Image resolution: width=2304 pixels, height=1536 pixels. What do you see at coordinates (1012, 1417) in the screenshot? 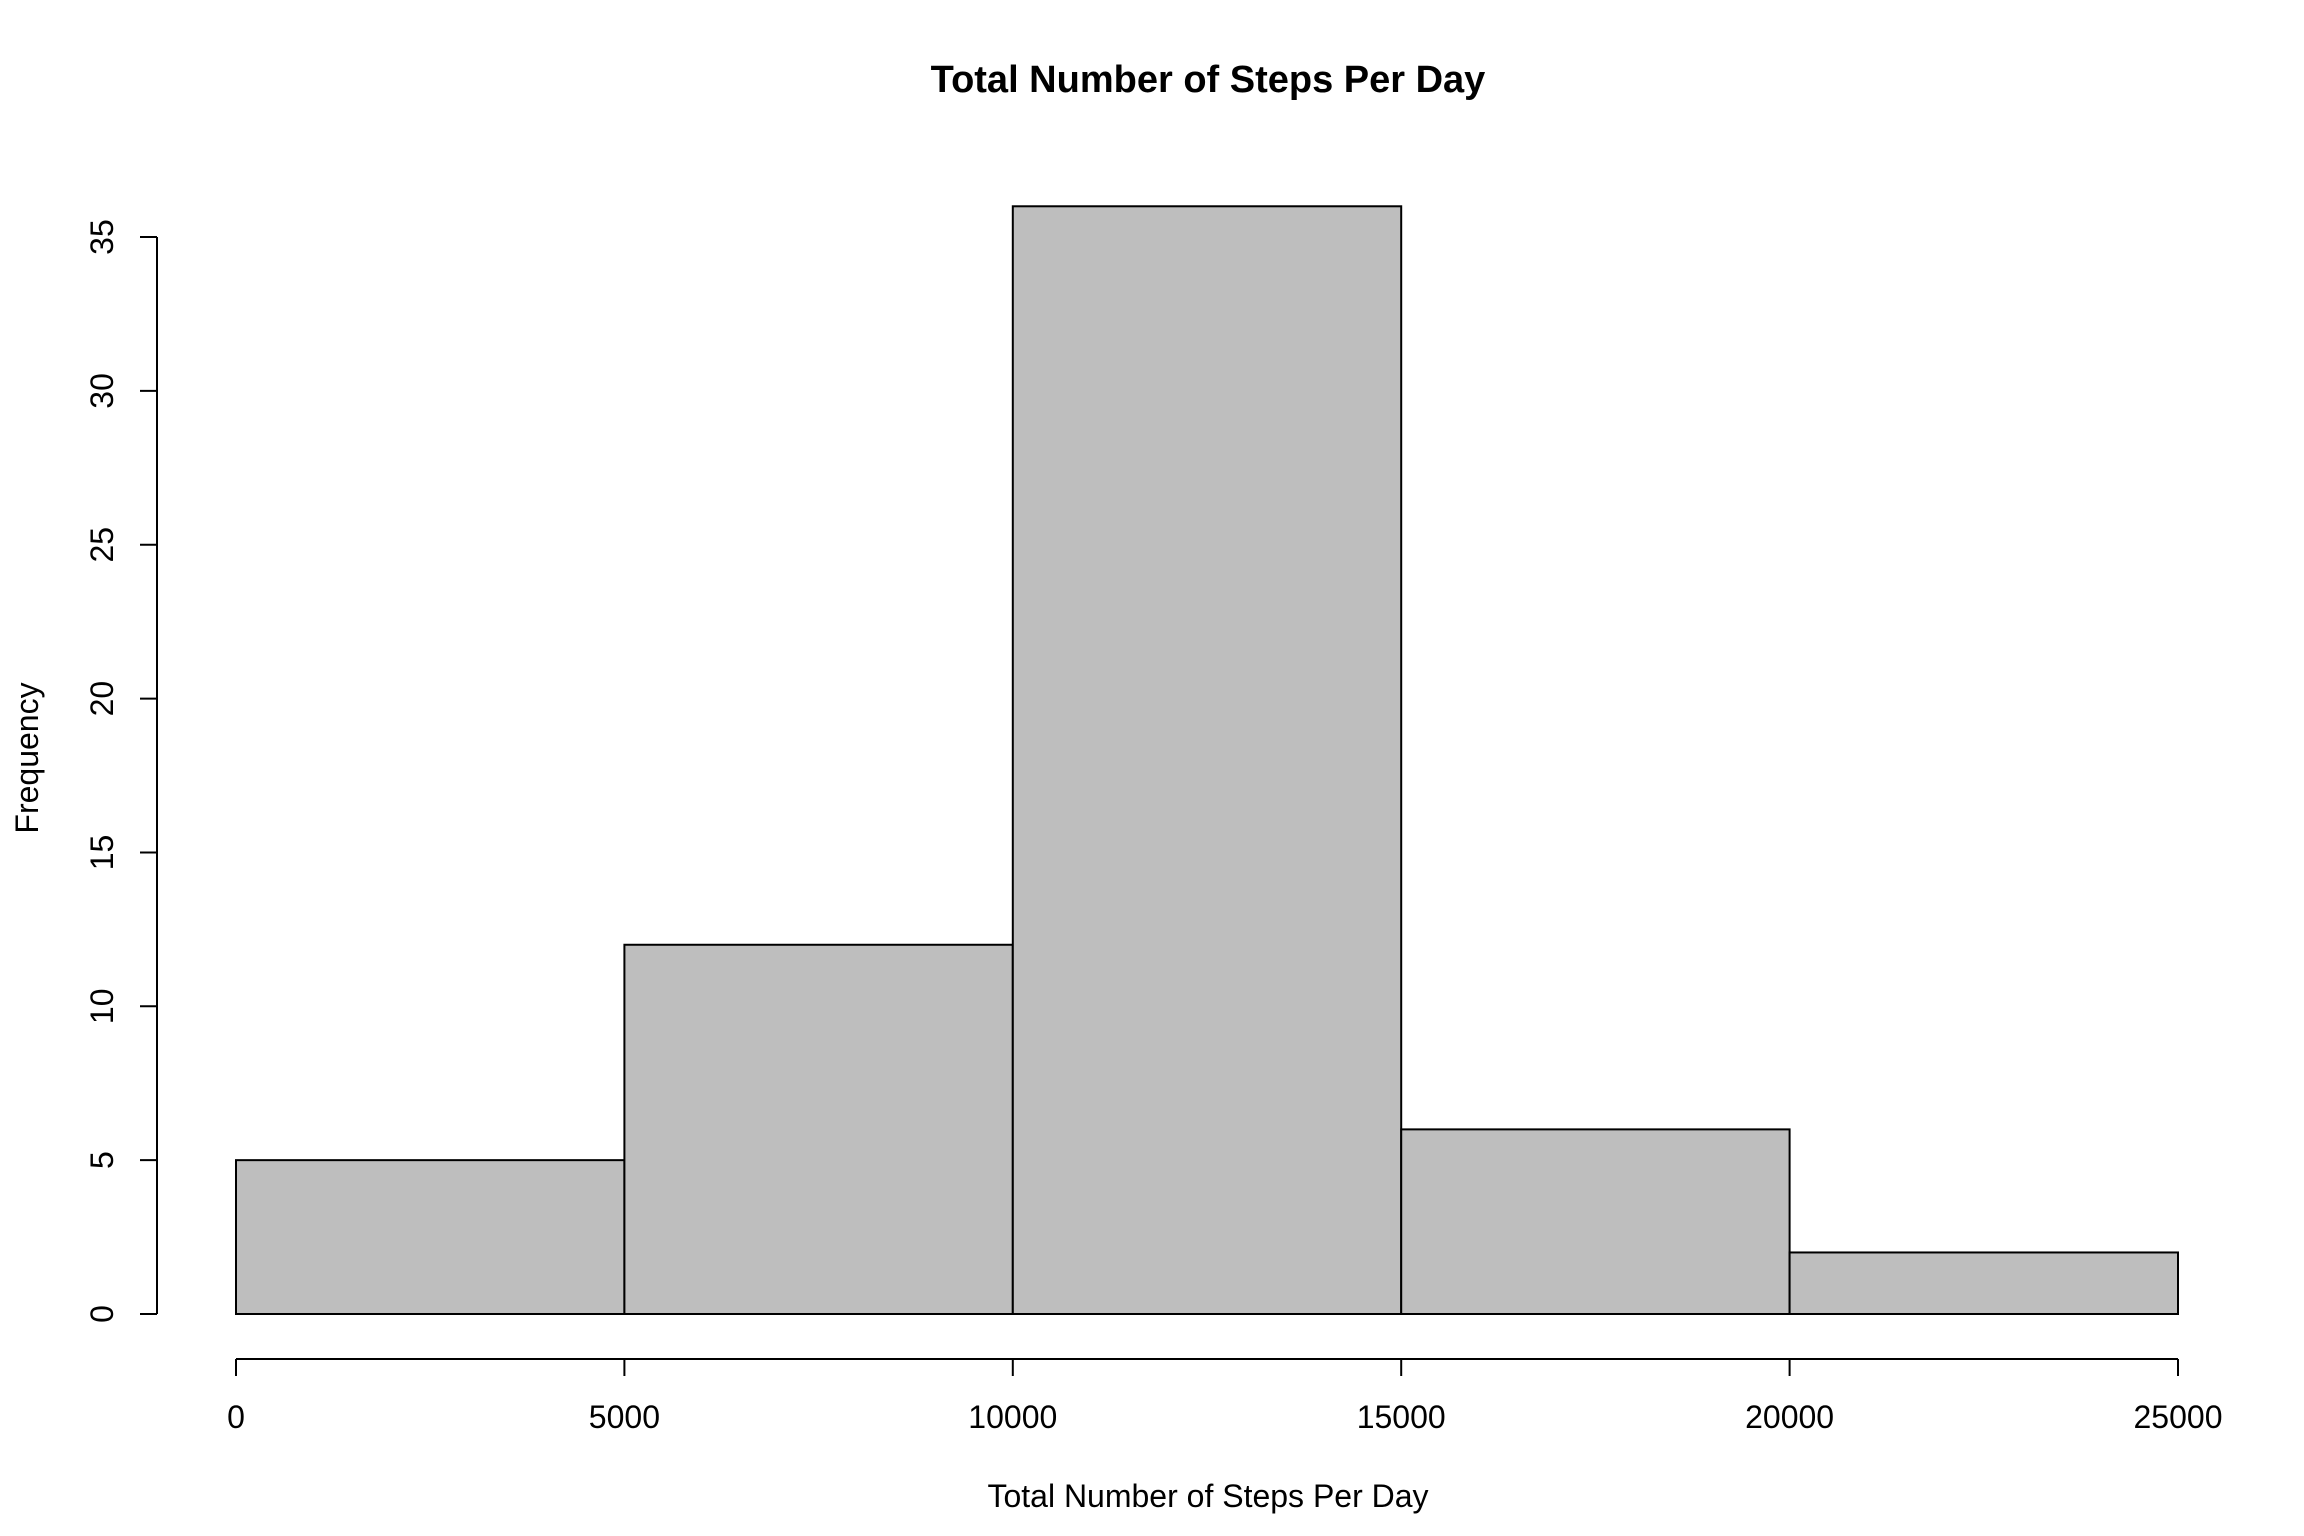
I see `x-tick-label-2: 10000` at bounding box center [1012, 1417].